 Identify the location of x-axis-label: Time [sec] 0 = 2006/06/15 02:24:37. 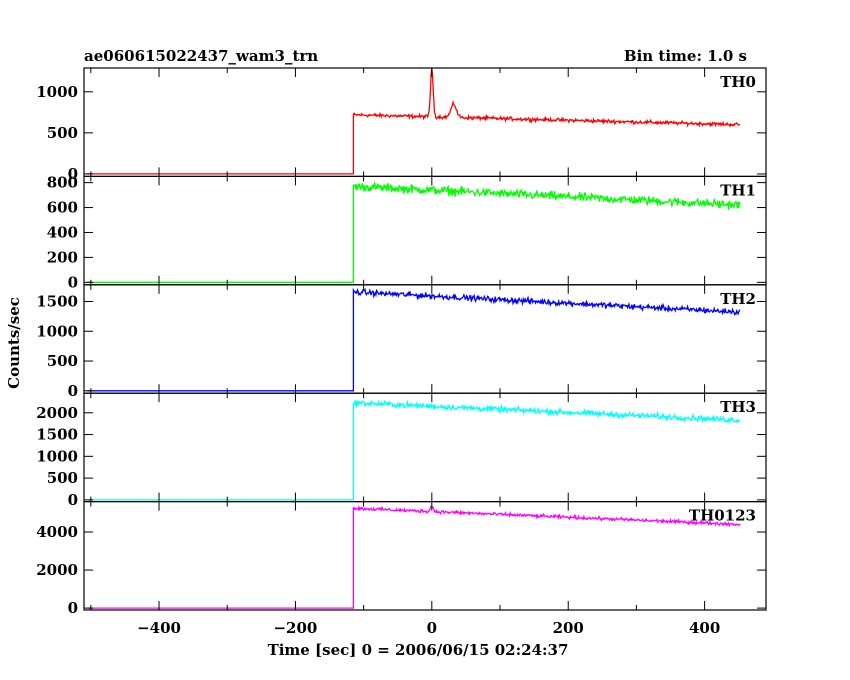
(418, 650).